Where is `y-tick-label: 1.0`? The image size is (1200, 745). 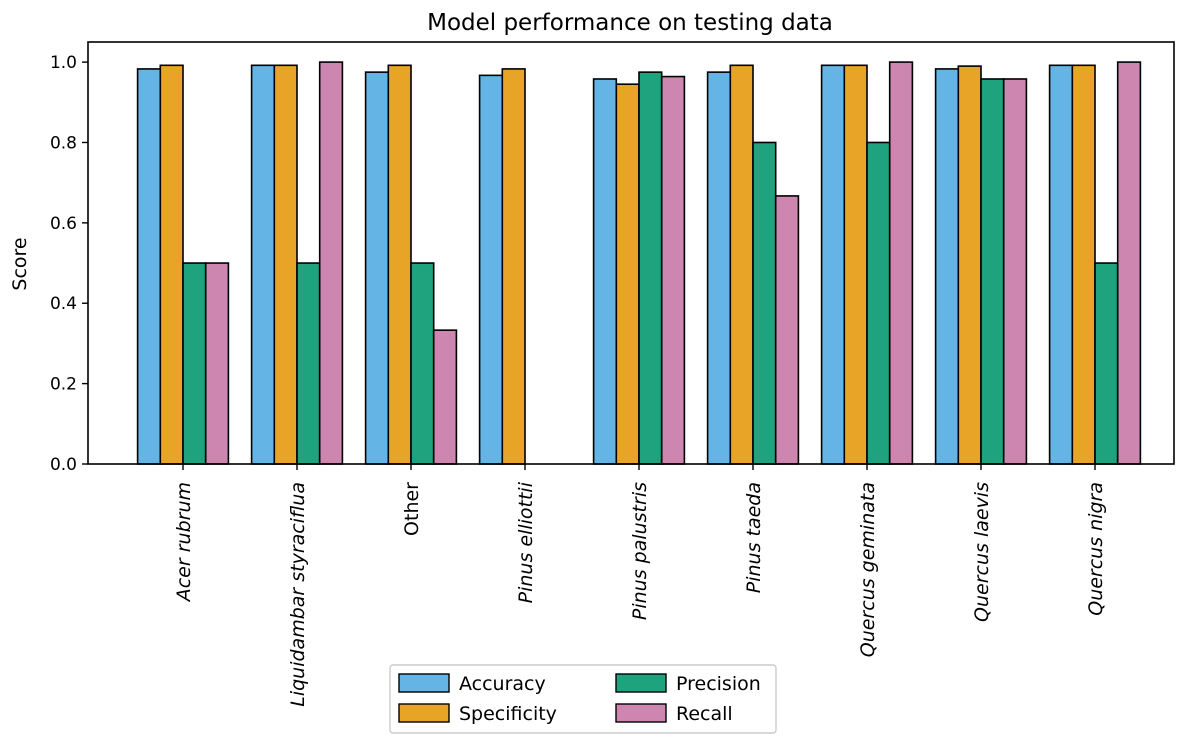 y-tick-label: 1.0 is located at coordinates (63, 63).